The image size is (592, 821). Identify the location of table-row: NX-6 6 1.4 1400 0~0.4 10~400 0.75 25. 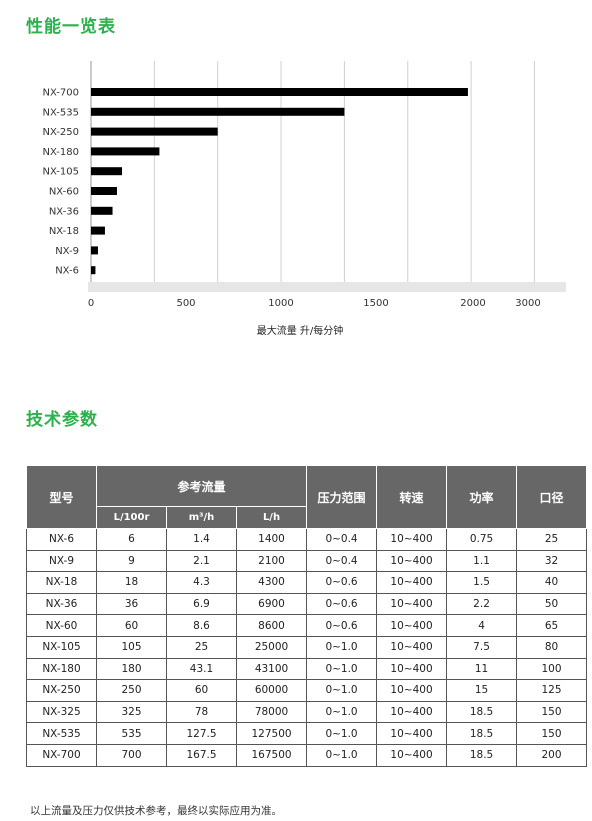
(307, 539).